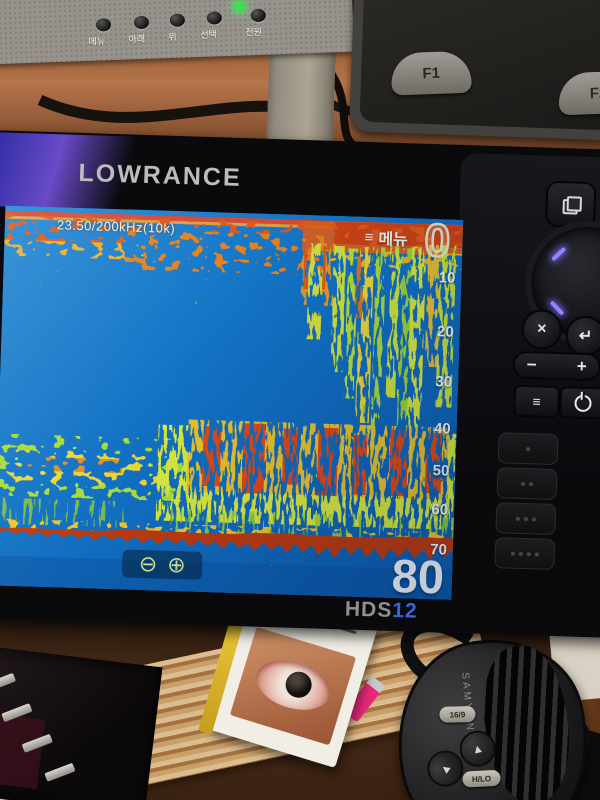  Describe the element at coordinates (578, 93) in the screenshot. I see `f2-button: F2` at that location.